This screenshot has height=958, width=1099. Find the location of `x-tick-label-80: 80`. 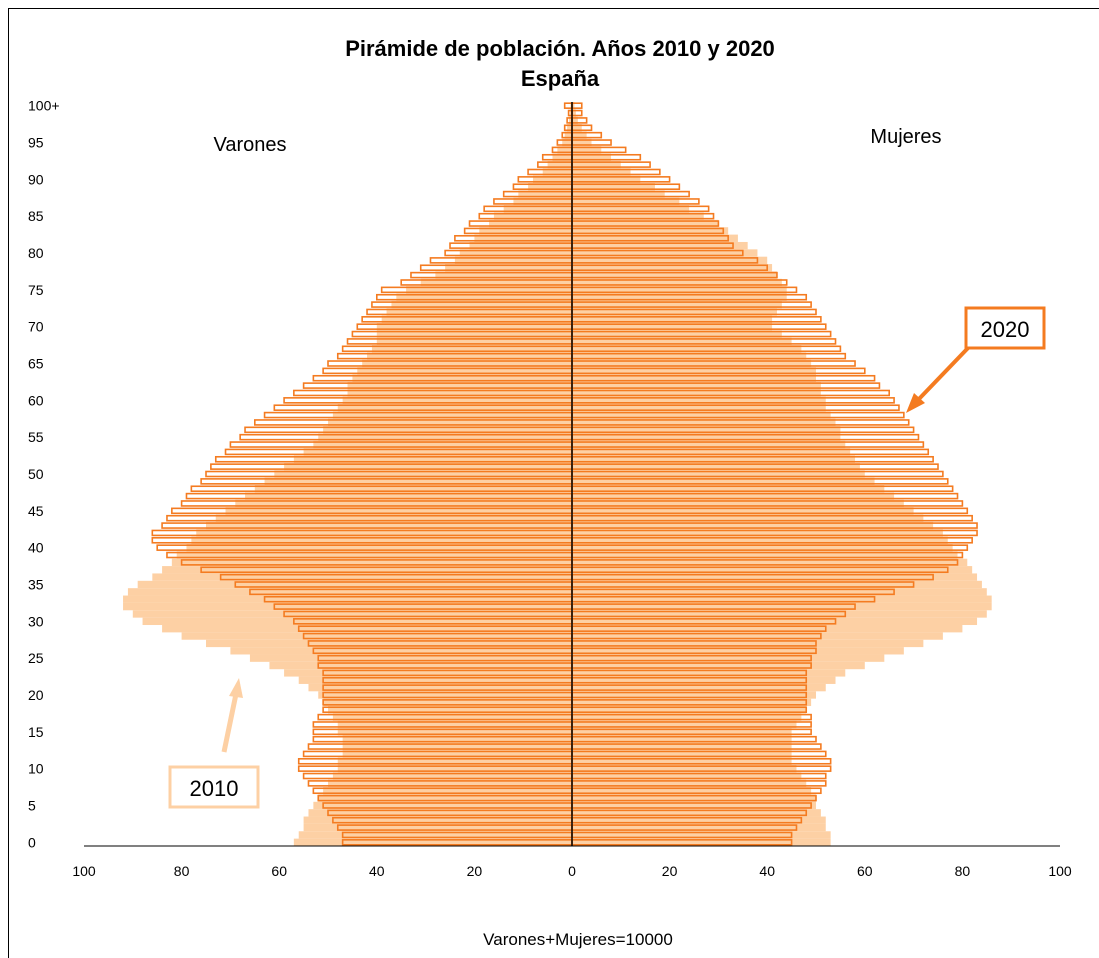

x-tick-label-80: 80 is located at coordinates (963, 871).